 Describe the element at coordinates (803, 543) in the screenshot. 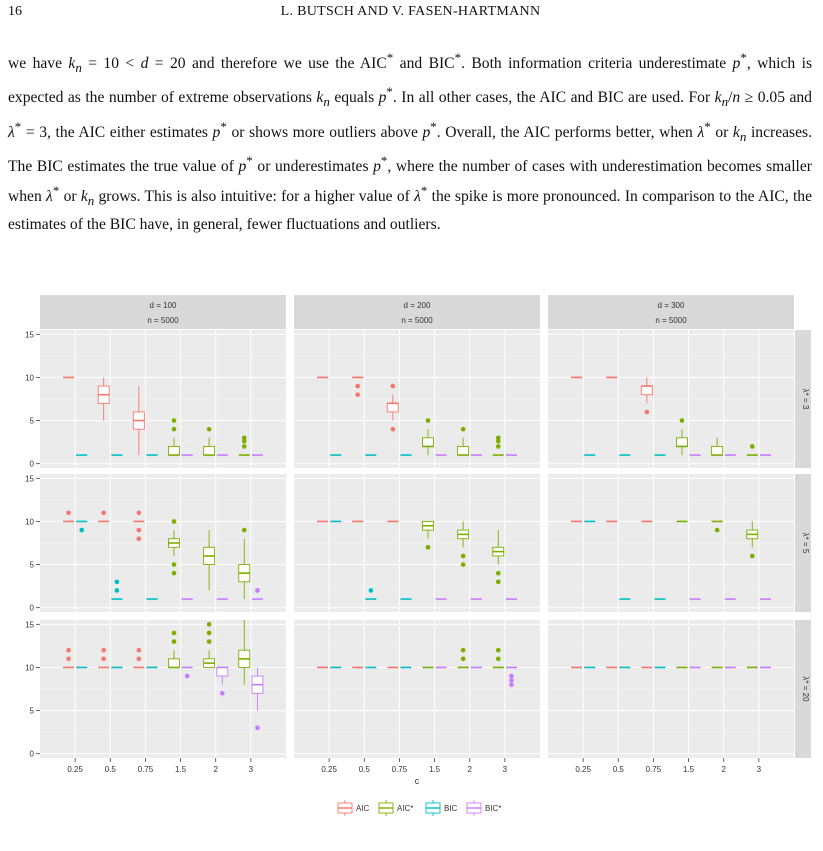

I see `facet-row-strip: λ* = 5` at that location.